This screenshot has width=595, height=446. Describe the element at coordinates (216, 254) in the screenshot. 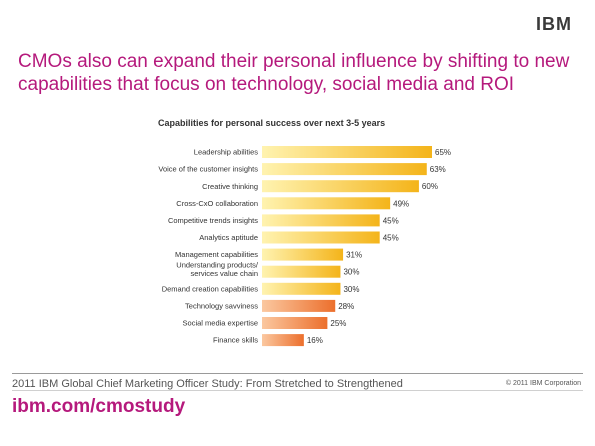

I see `category-label: Management capabilities` at that location.